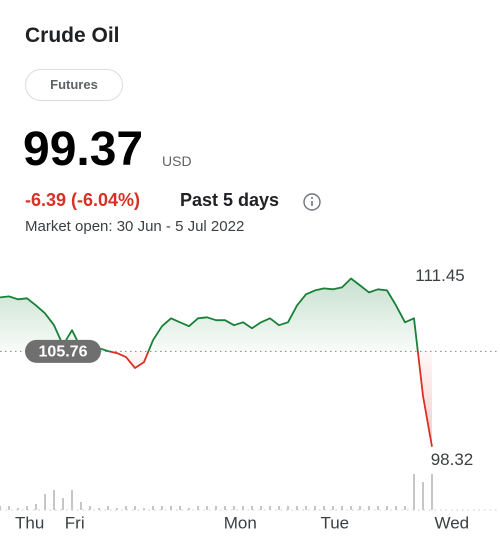 The width and height of the screenshot is (500, 545). Describe the element at coordinates (29, 522) in the screenshot. I see `x-tick-label: Thu` at that location.